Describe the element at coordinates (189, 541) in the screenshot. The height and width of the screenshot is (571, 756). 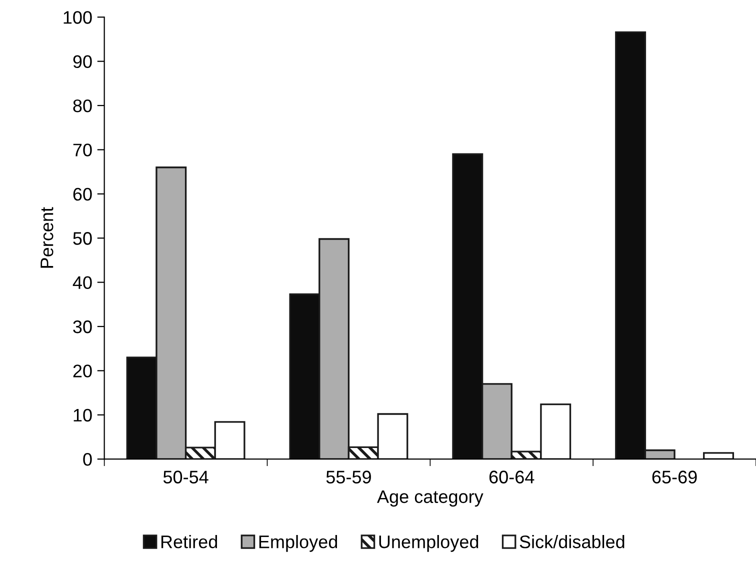
I see `legend-label: Retired` at that location.